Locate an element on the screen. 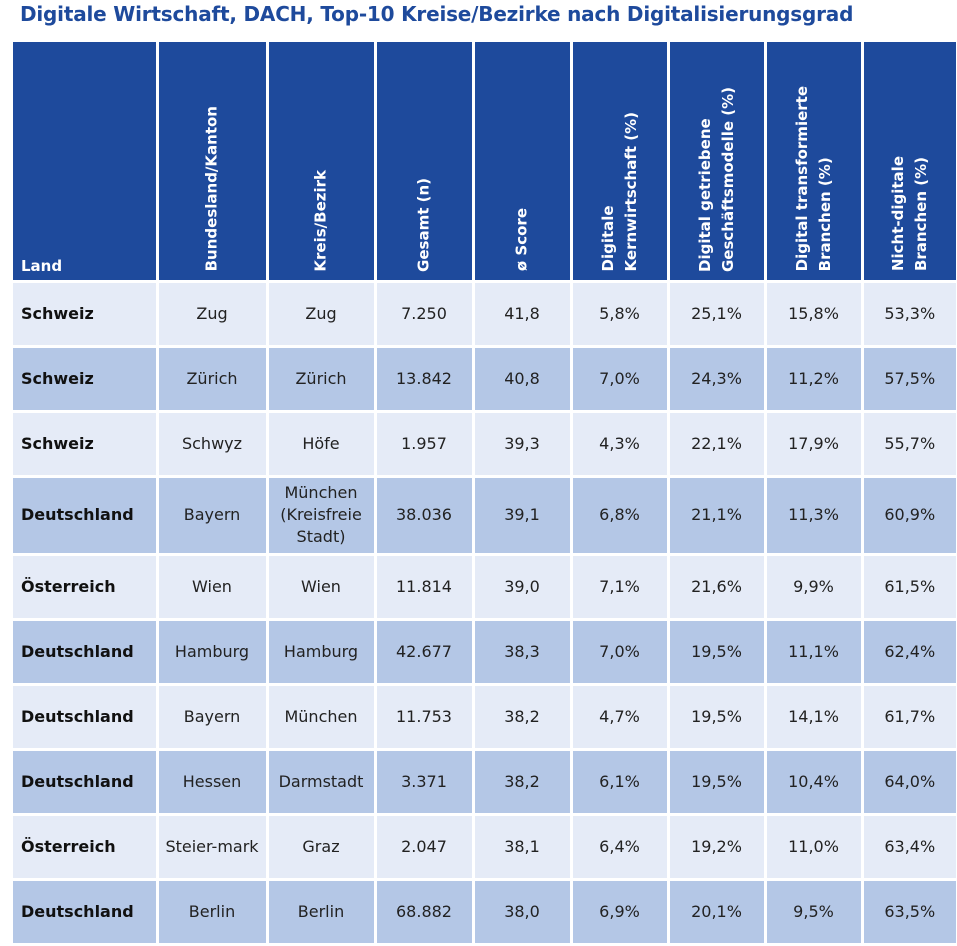 The height and width of the screenshot is (946, 957). column-header-gesamt: Gesamt (n) is located at coordinates (424, 162).